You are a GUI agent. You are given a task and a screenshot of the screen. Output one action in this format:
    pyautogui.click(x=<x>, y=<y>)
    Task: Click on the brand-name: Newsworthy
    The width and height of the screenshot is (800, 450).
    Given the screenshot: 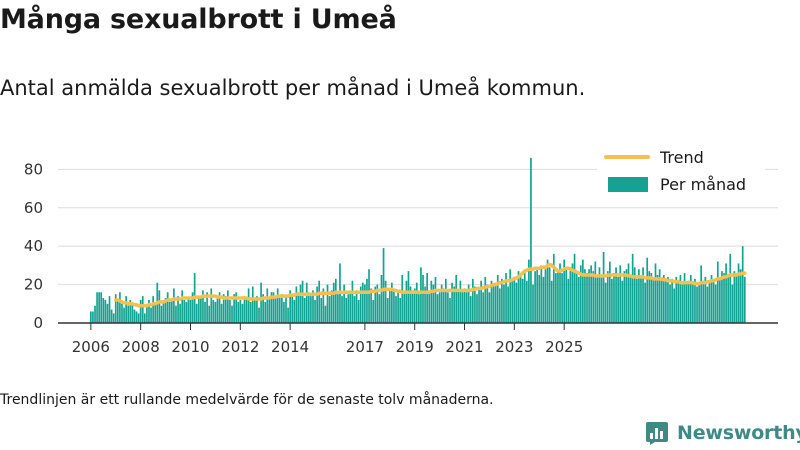 What is the action you would take?
    pyautogui.click(x=738, y=433)
    